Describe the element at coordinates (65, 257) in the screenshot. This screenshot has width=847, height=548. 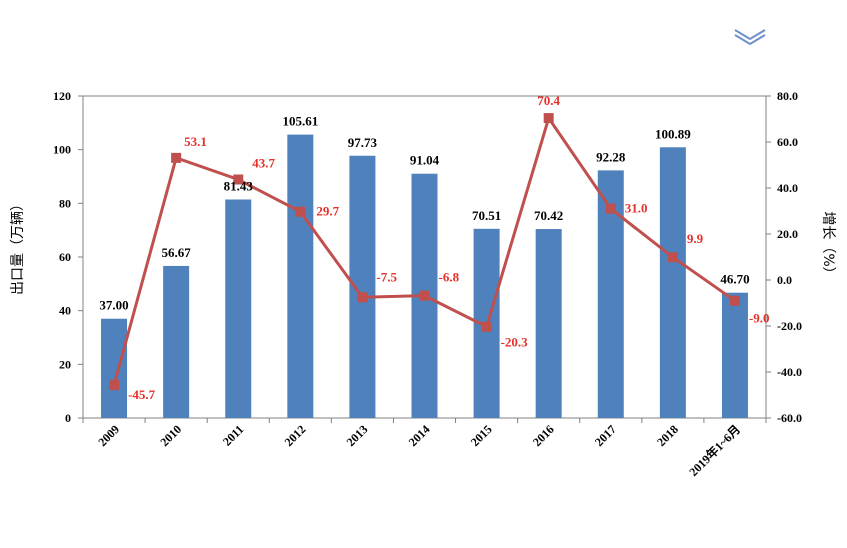
I see `y-tick-label: 60` at that location.